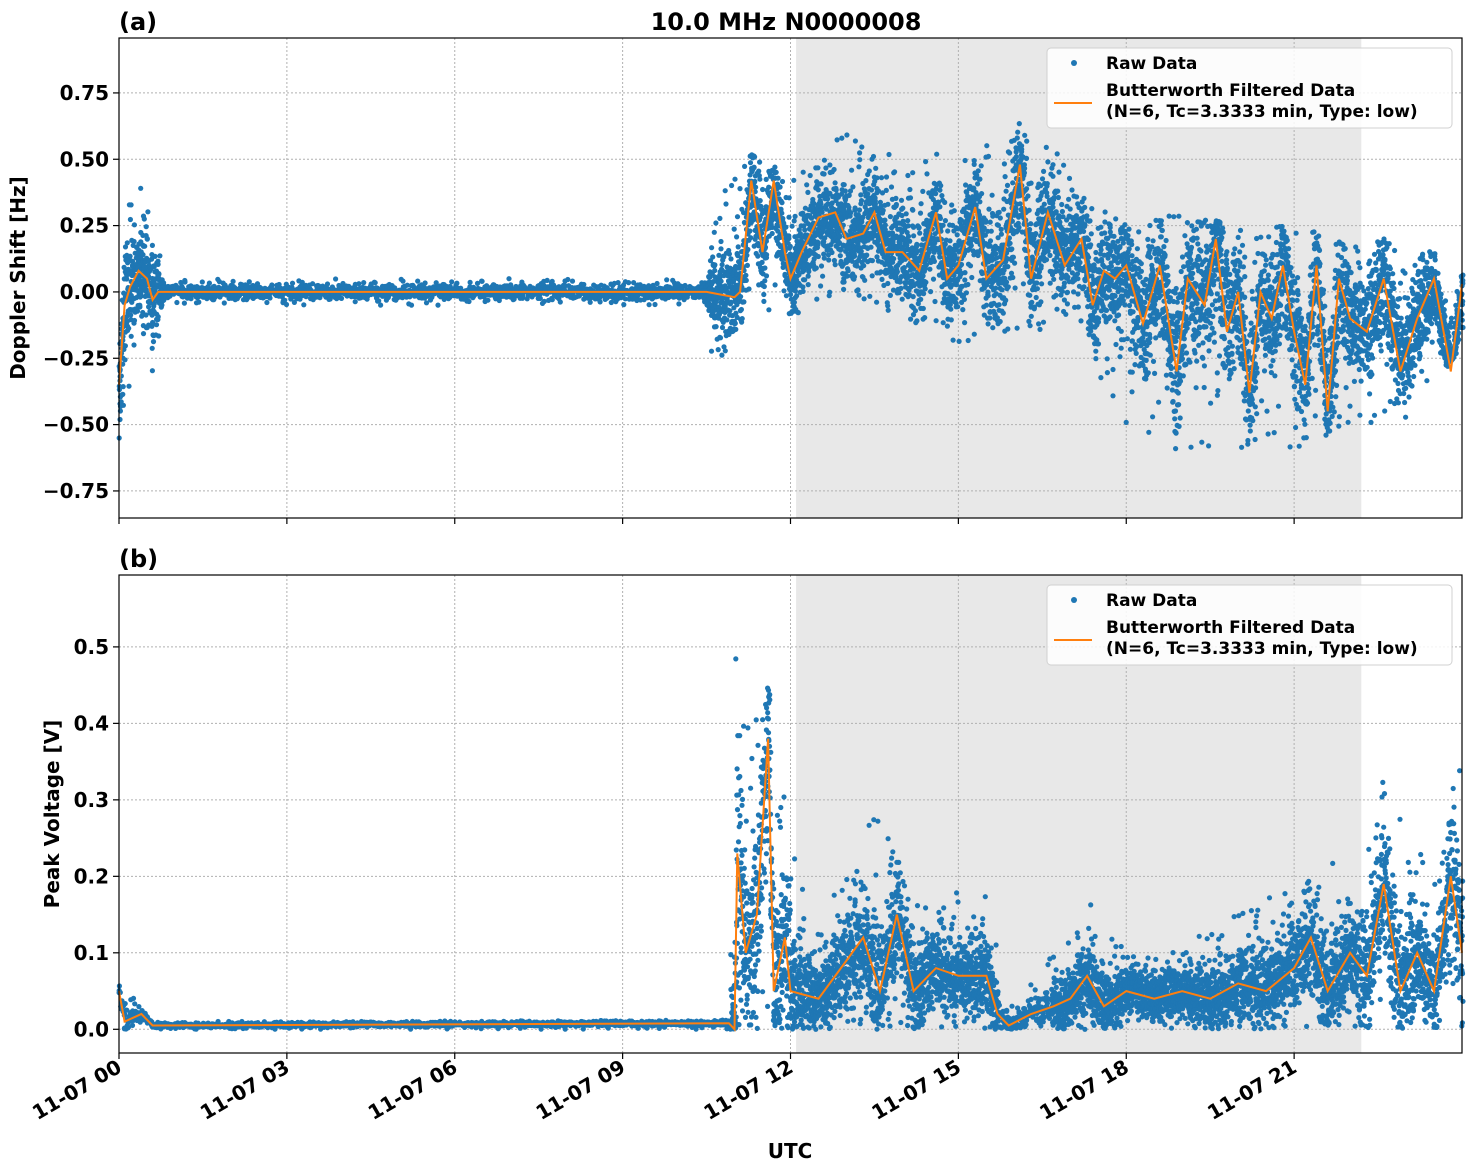 This screenshot has width=1472, height=1172. Describe the element at coordinates (84, 93) in the screenshot. I see `y-tick-label: 0.75` at that location.